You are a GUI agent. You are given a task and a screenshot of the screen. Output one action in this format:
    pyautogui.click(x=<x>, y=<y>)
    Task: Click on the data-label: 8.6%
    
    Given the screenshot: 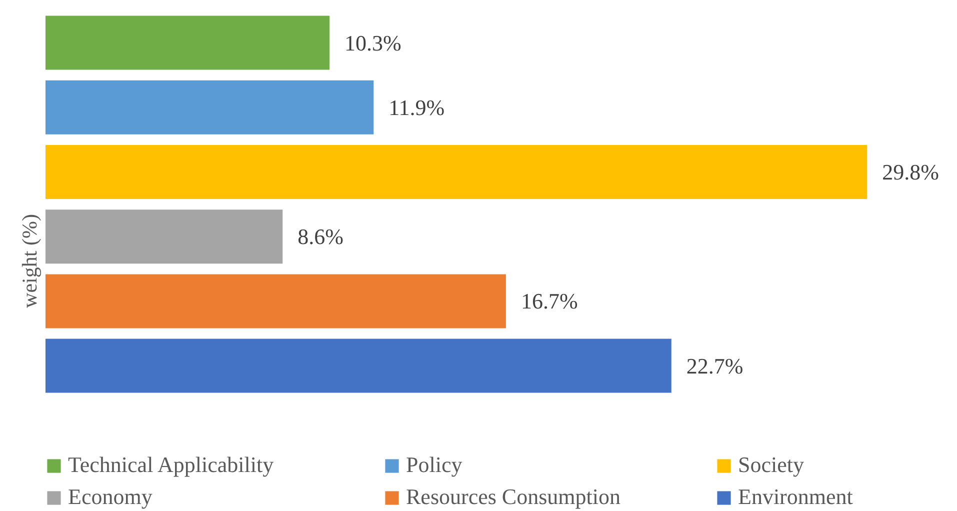 What is the action you would take?
    pyautogui.click(x=321, y=237)
    